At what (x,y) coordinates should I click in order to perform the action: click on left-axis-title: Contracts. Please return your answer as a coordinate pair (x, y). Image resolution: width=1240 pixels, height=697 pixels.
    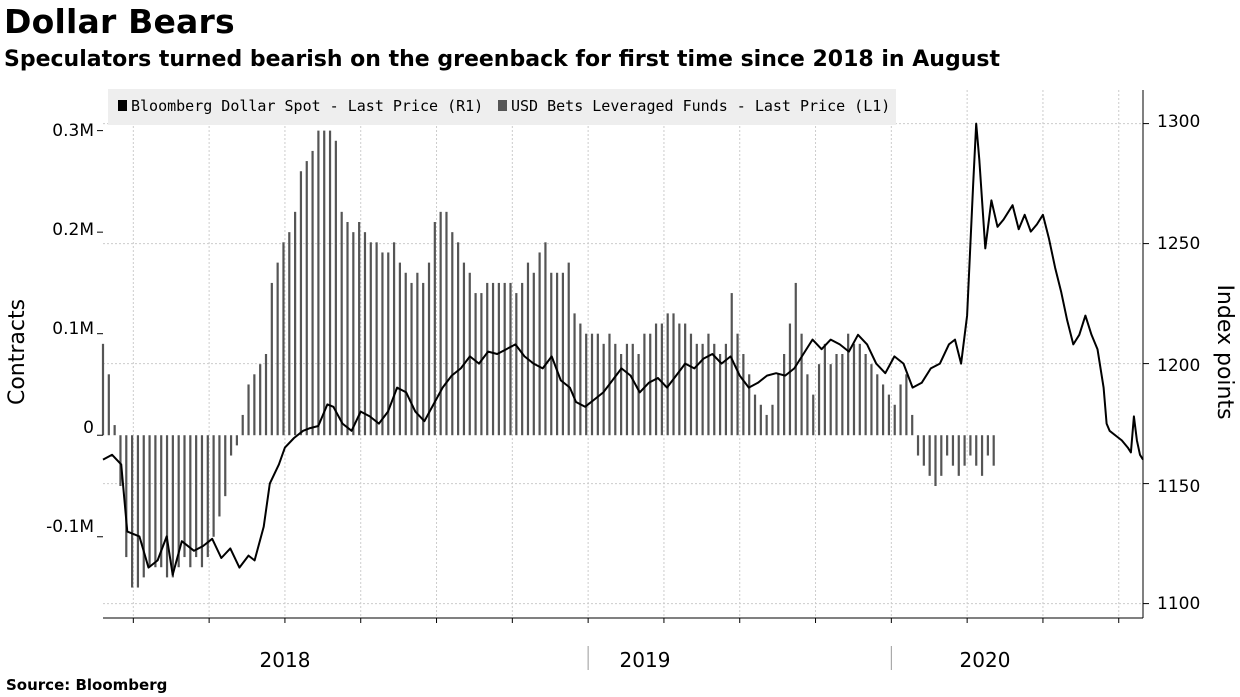
    Looking at the image, I should click on (17, 352).